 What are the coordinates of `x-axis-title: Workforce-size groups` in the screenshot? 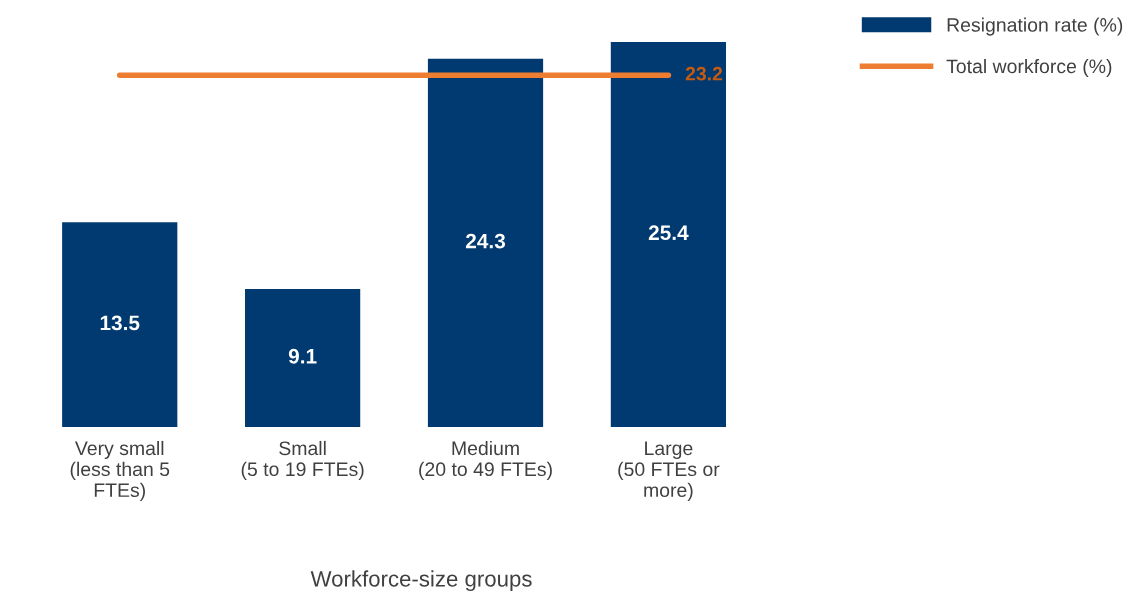 It's located at (421, 581).